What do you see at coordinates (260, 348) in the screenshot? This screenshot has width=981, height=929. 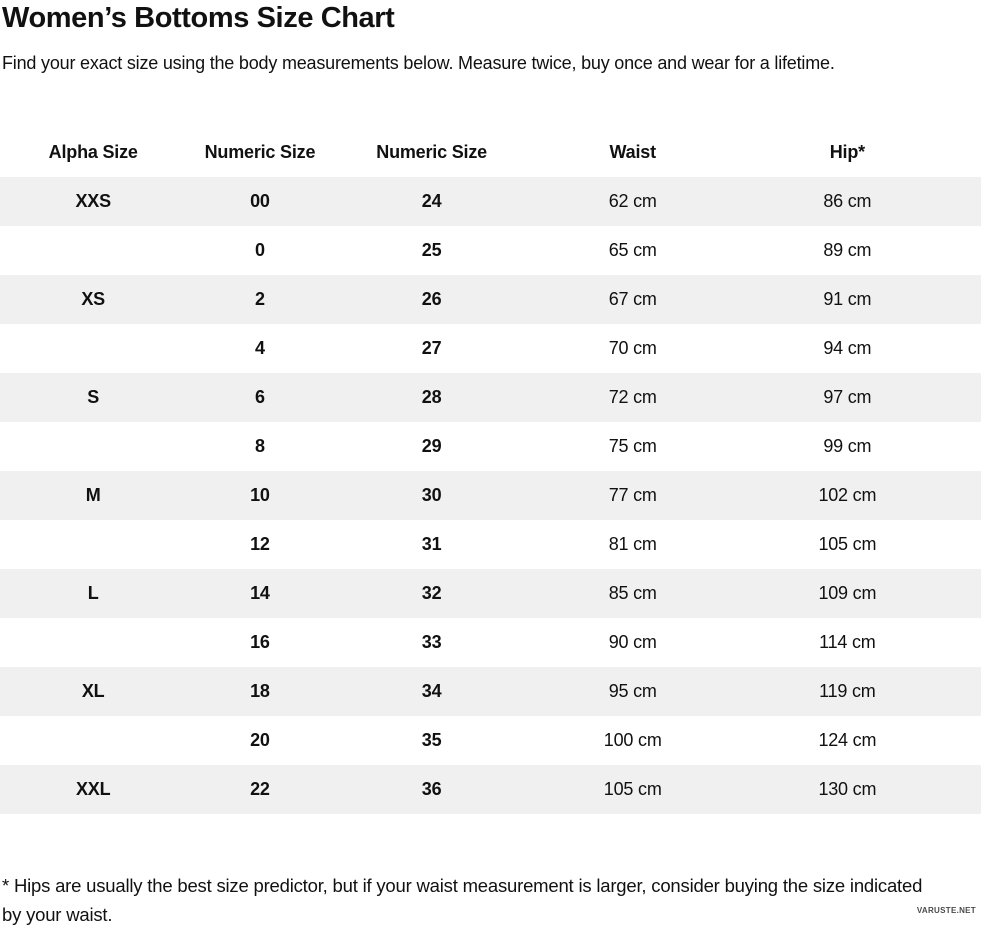 I see `numeric-size-cell: 4` at bounding box center [260, 348].